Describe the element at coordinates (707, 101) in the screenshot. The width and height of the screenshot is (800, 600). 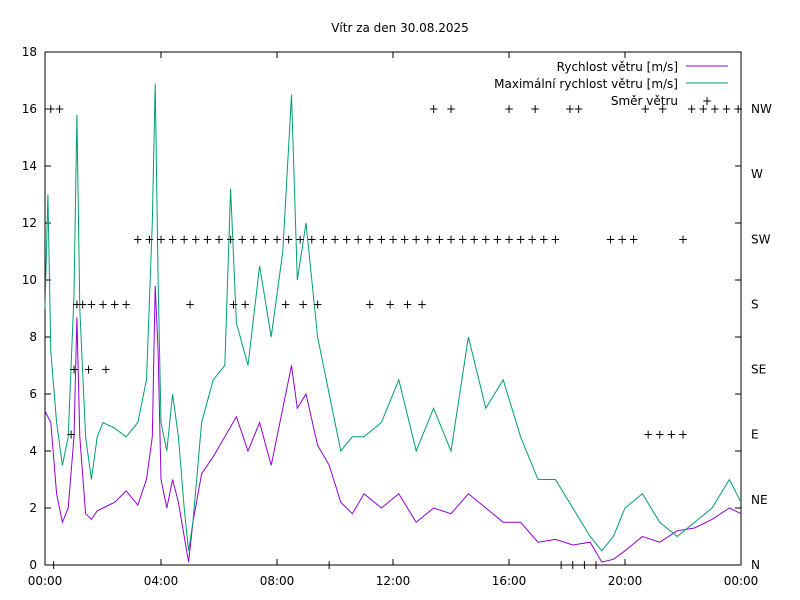
I see `legend-marker-direction: +` at that location.